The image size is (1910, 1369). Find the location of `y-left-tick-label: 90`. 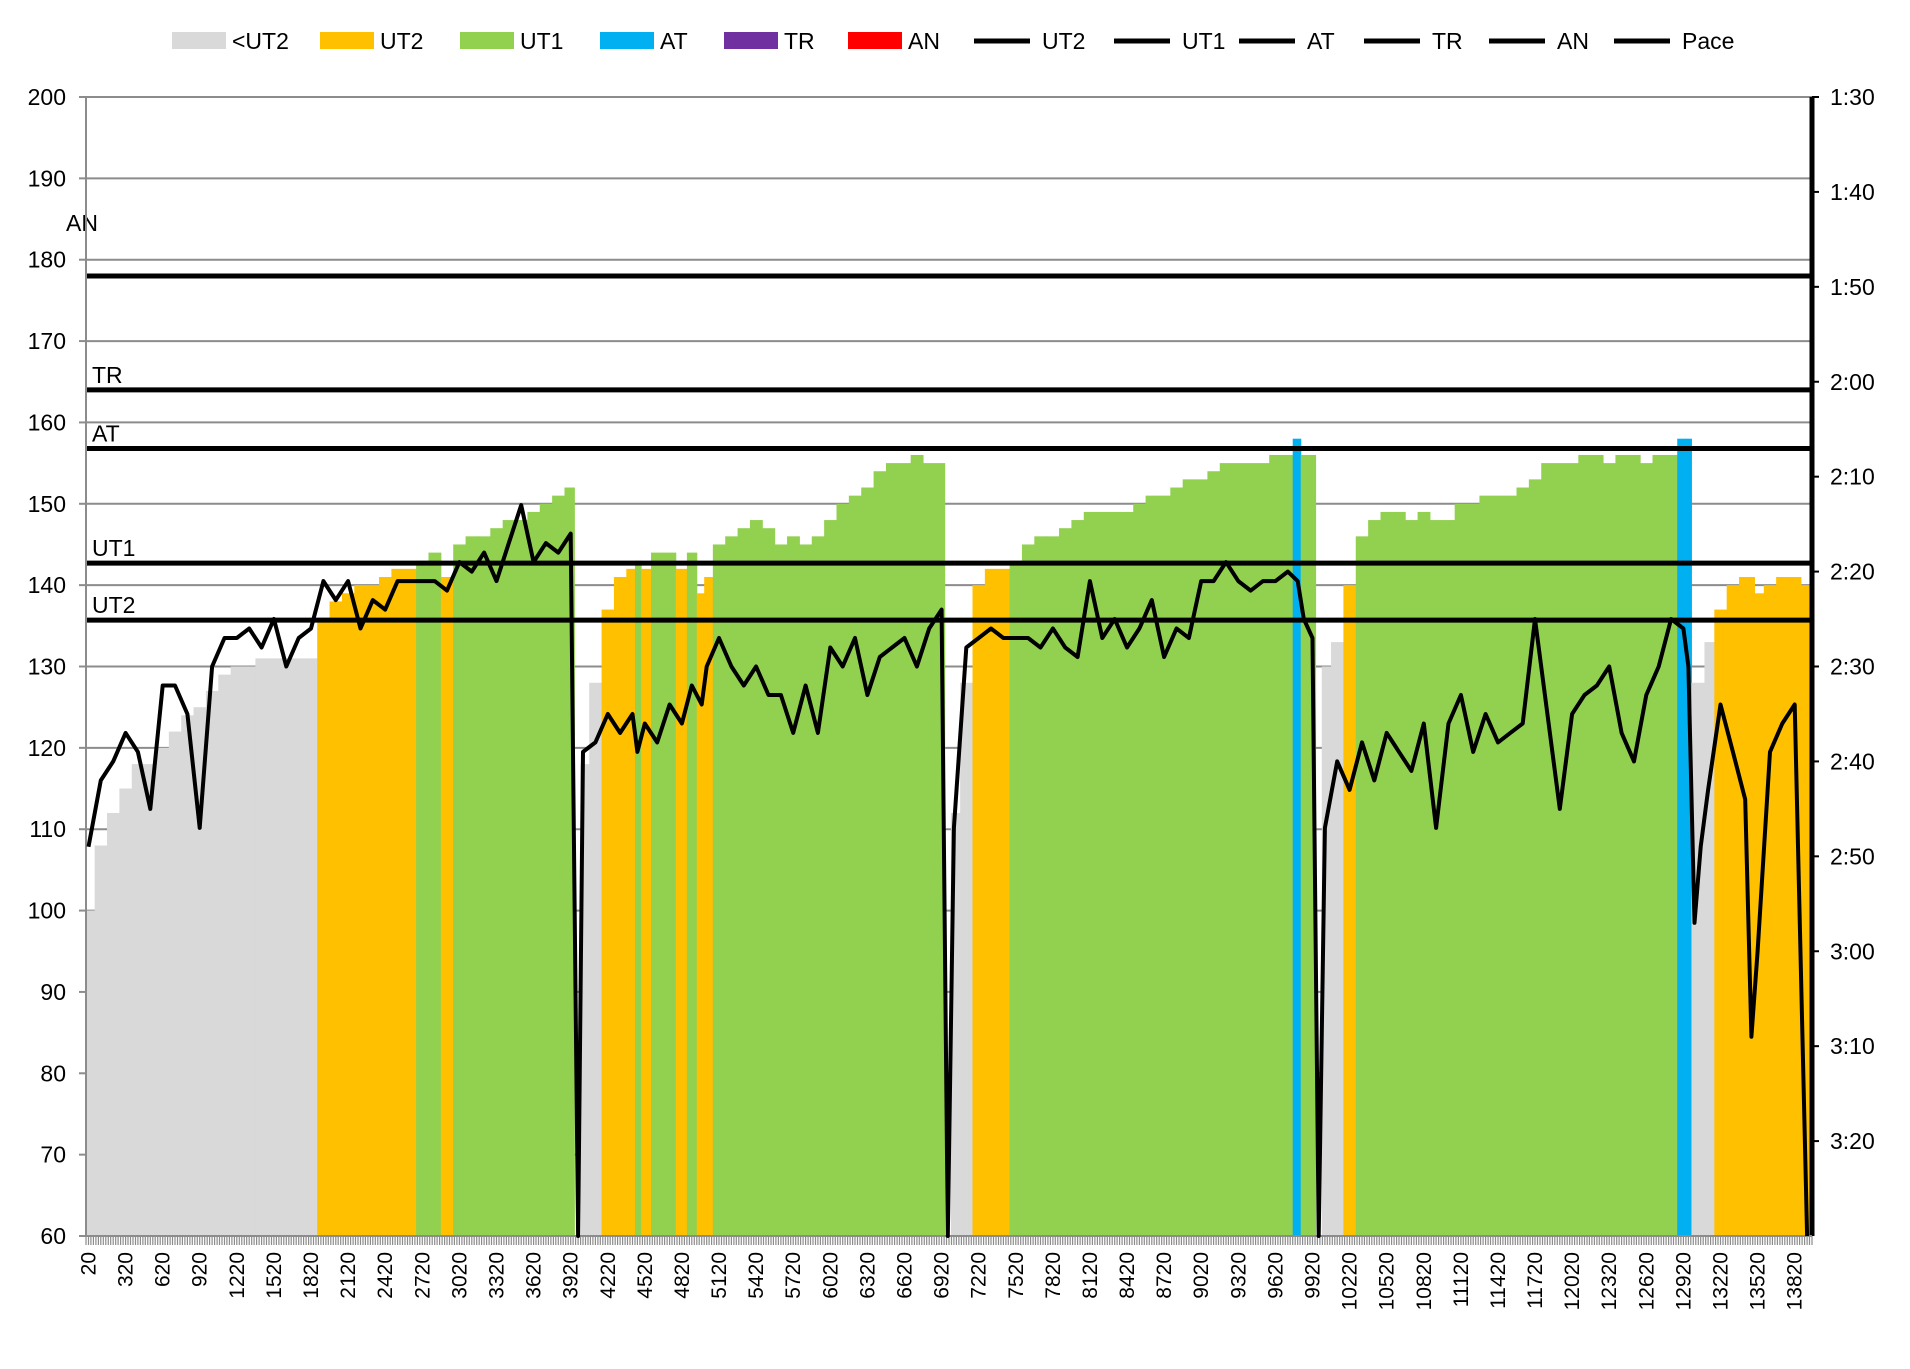

y-left-tick-label: 90 is located at coordinates (53, 992).